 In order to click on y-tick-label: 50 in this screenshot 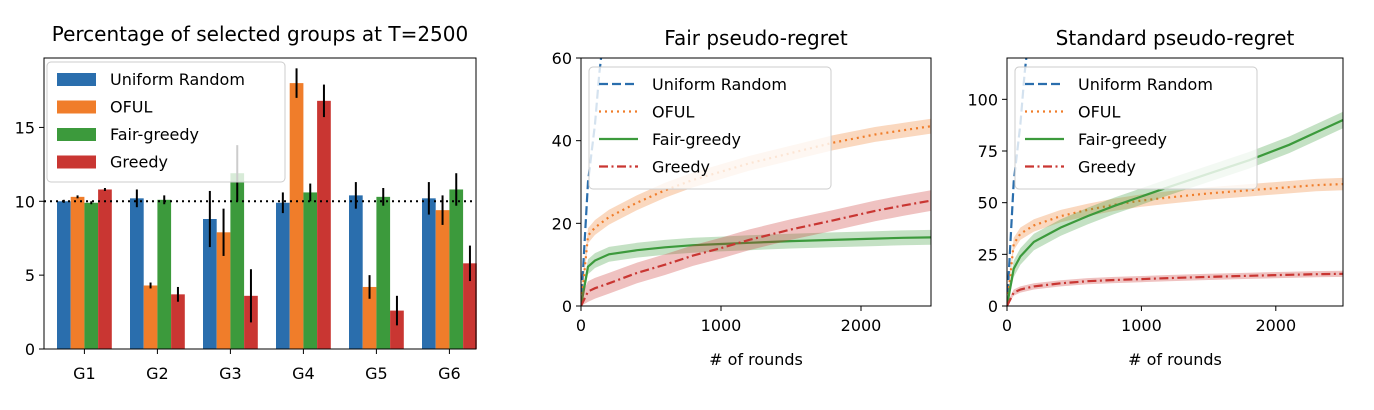, I will do `click(988, 203)`.